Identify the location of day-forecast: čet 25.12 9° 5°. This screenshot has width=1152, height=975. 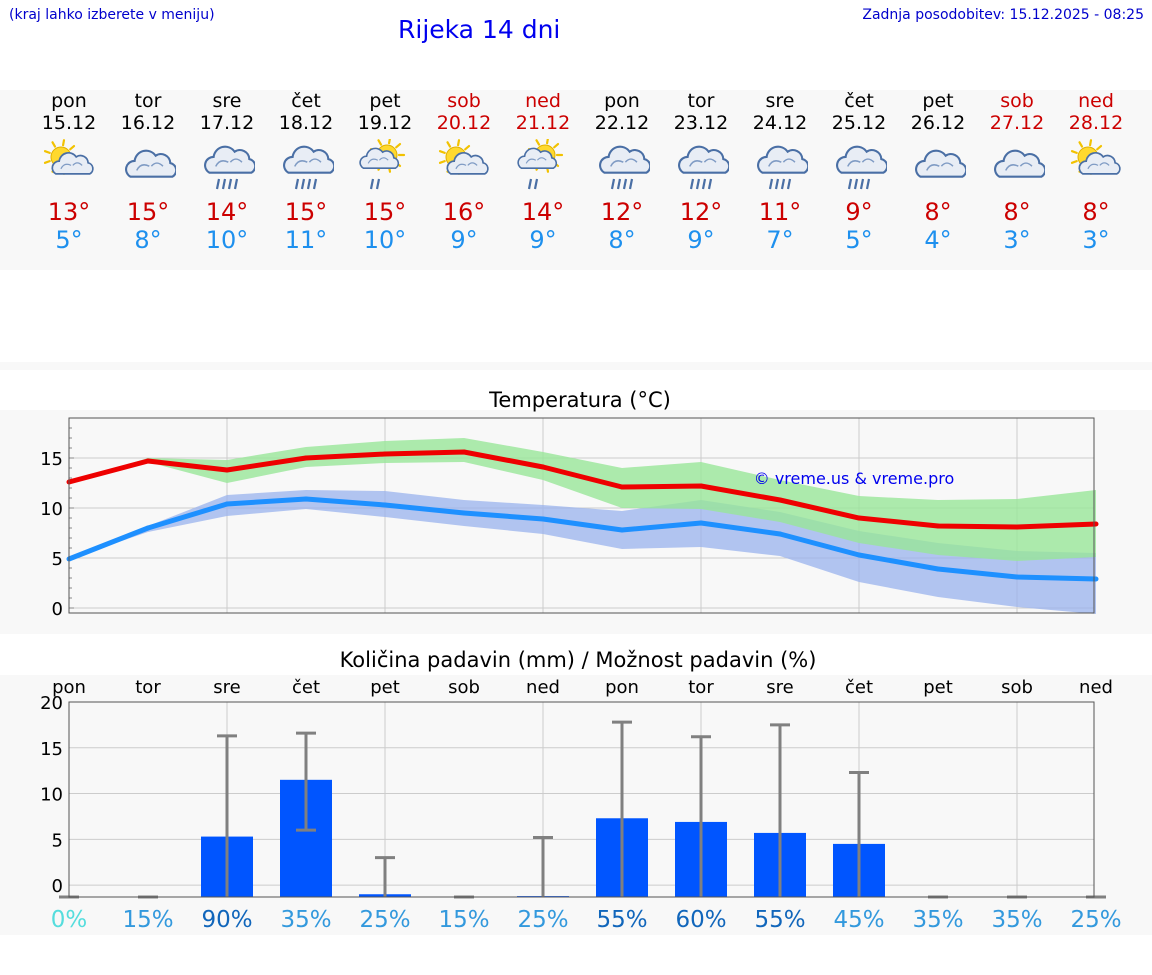
(859, 172).